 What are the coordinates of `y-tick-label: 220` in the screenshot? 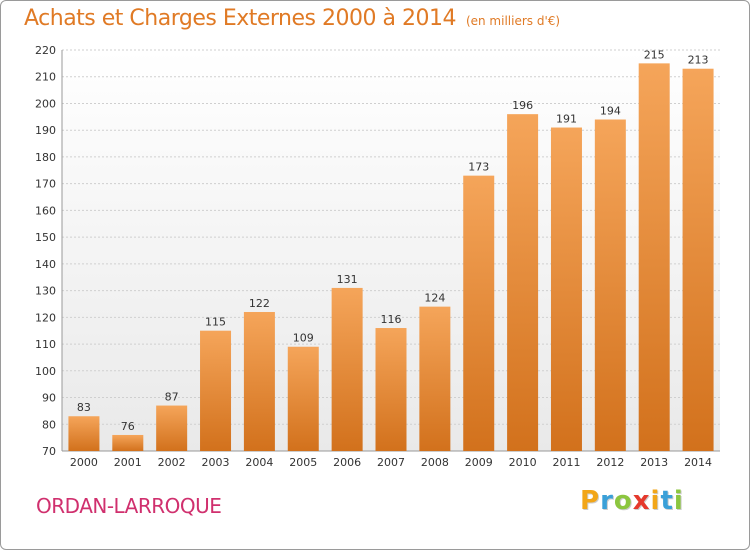 It's located at (45, 50).